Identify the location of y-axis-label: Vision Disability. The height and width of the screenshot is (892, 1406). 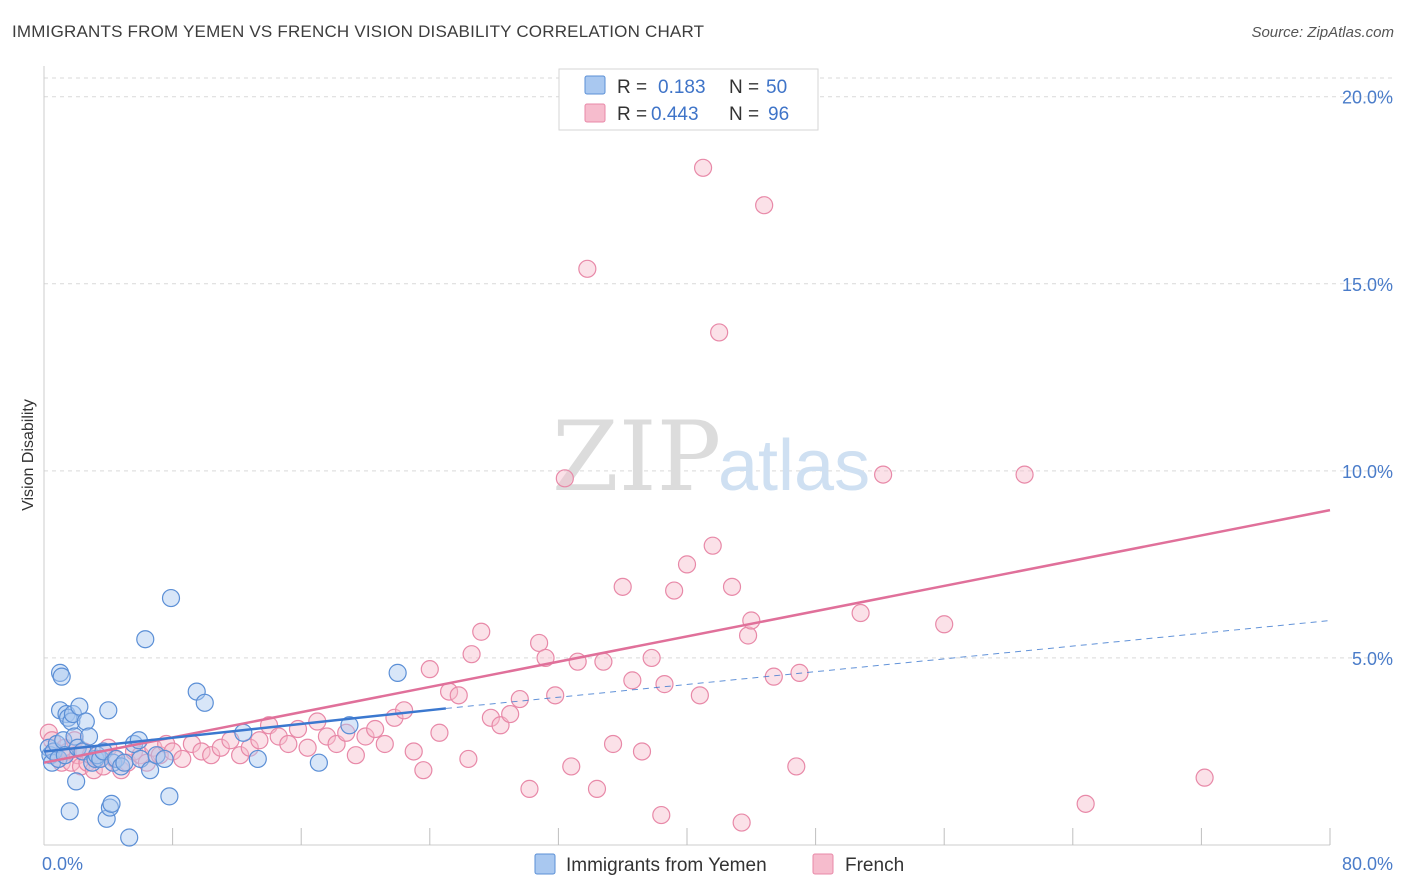
(28, 455).